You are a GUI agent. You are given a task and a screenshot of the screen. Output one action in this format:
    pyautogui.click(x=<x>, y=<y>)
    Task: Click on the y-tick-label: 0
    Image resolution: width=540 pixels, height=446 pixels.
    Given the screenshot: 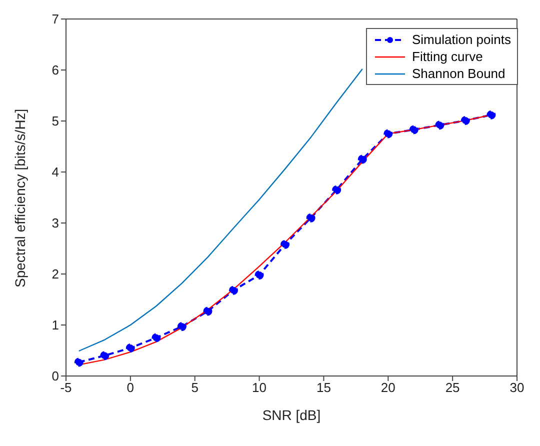 What is the action you would take?
    pyautogui.click(x=55, y=376)
    